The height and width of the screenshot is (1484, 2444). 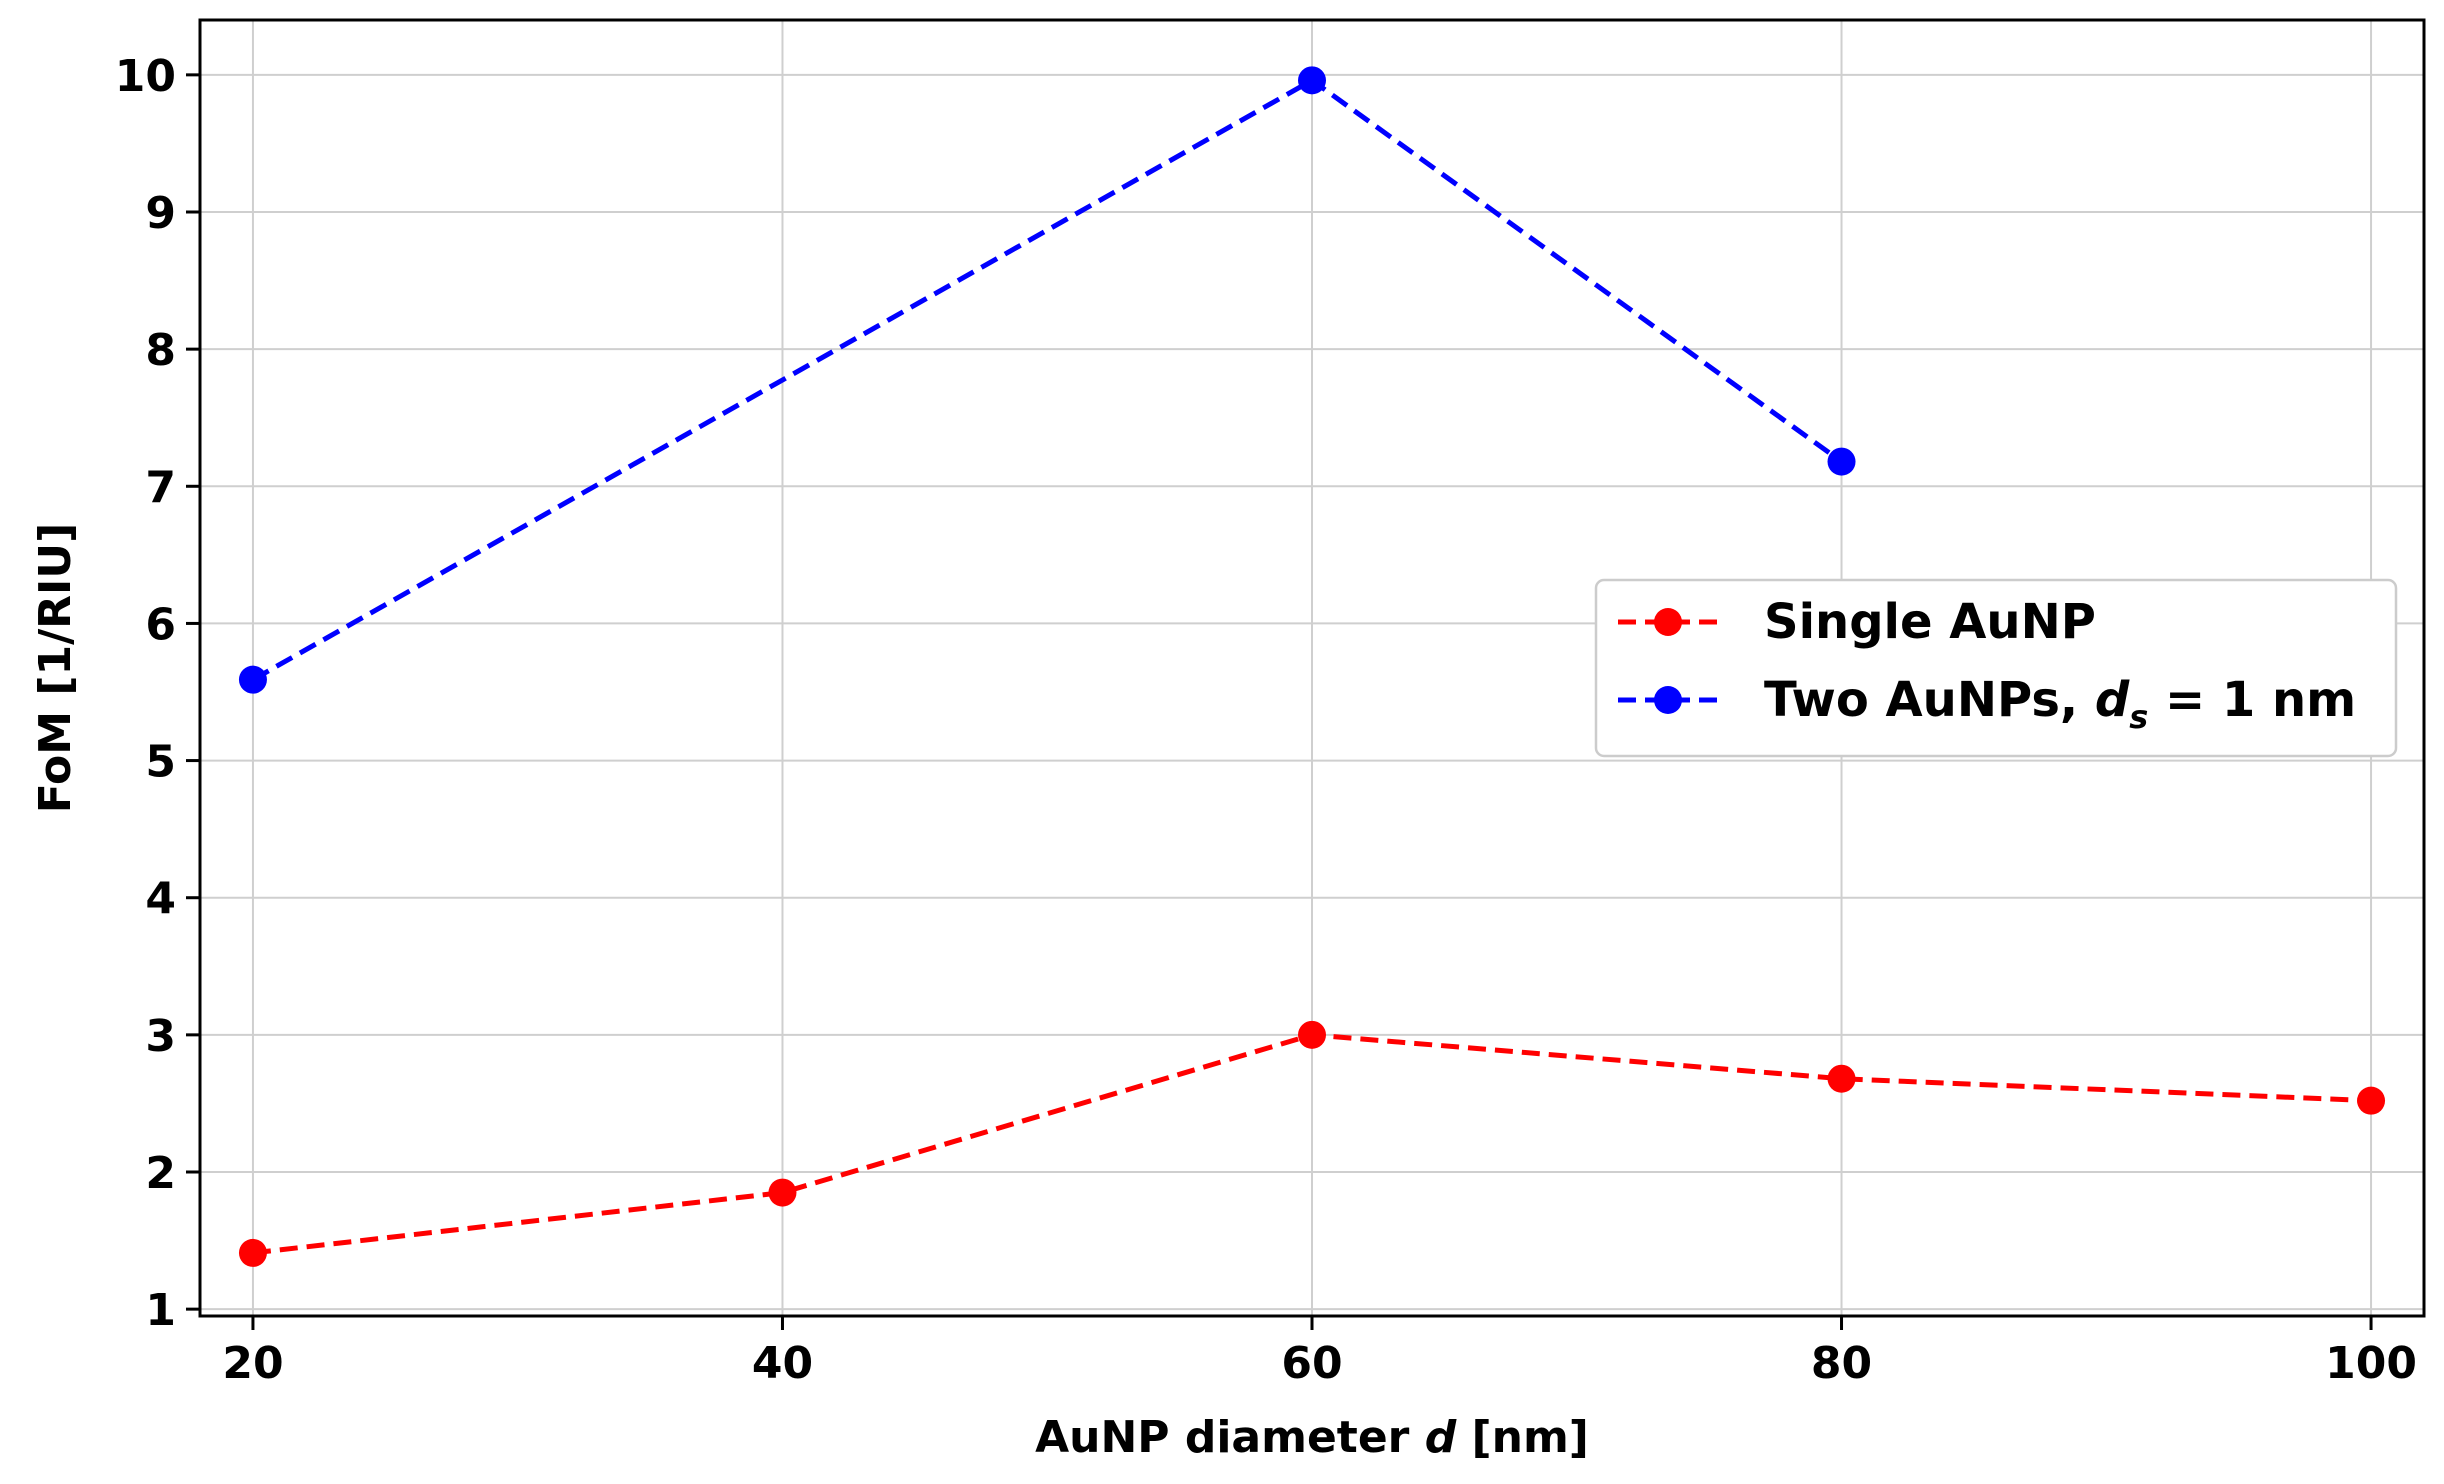 I want to click on legend-marker-two, so click(x=1668, y=700).